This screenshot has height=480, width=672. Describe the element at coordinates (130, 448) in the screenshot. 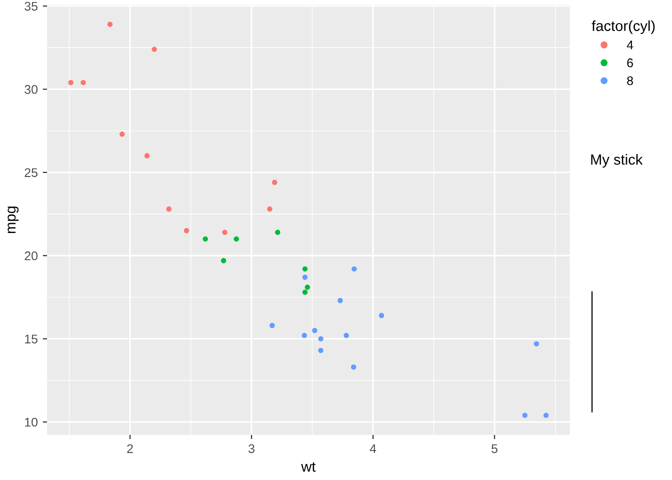

I see `x-tick-label: 2` at that location.